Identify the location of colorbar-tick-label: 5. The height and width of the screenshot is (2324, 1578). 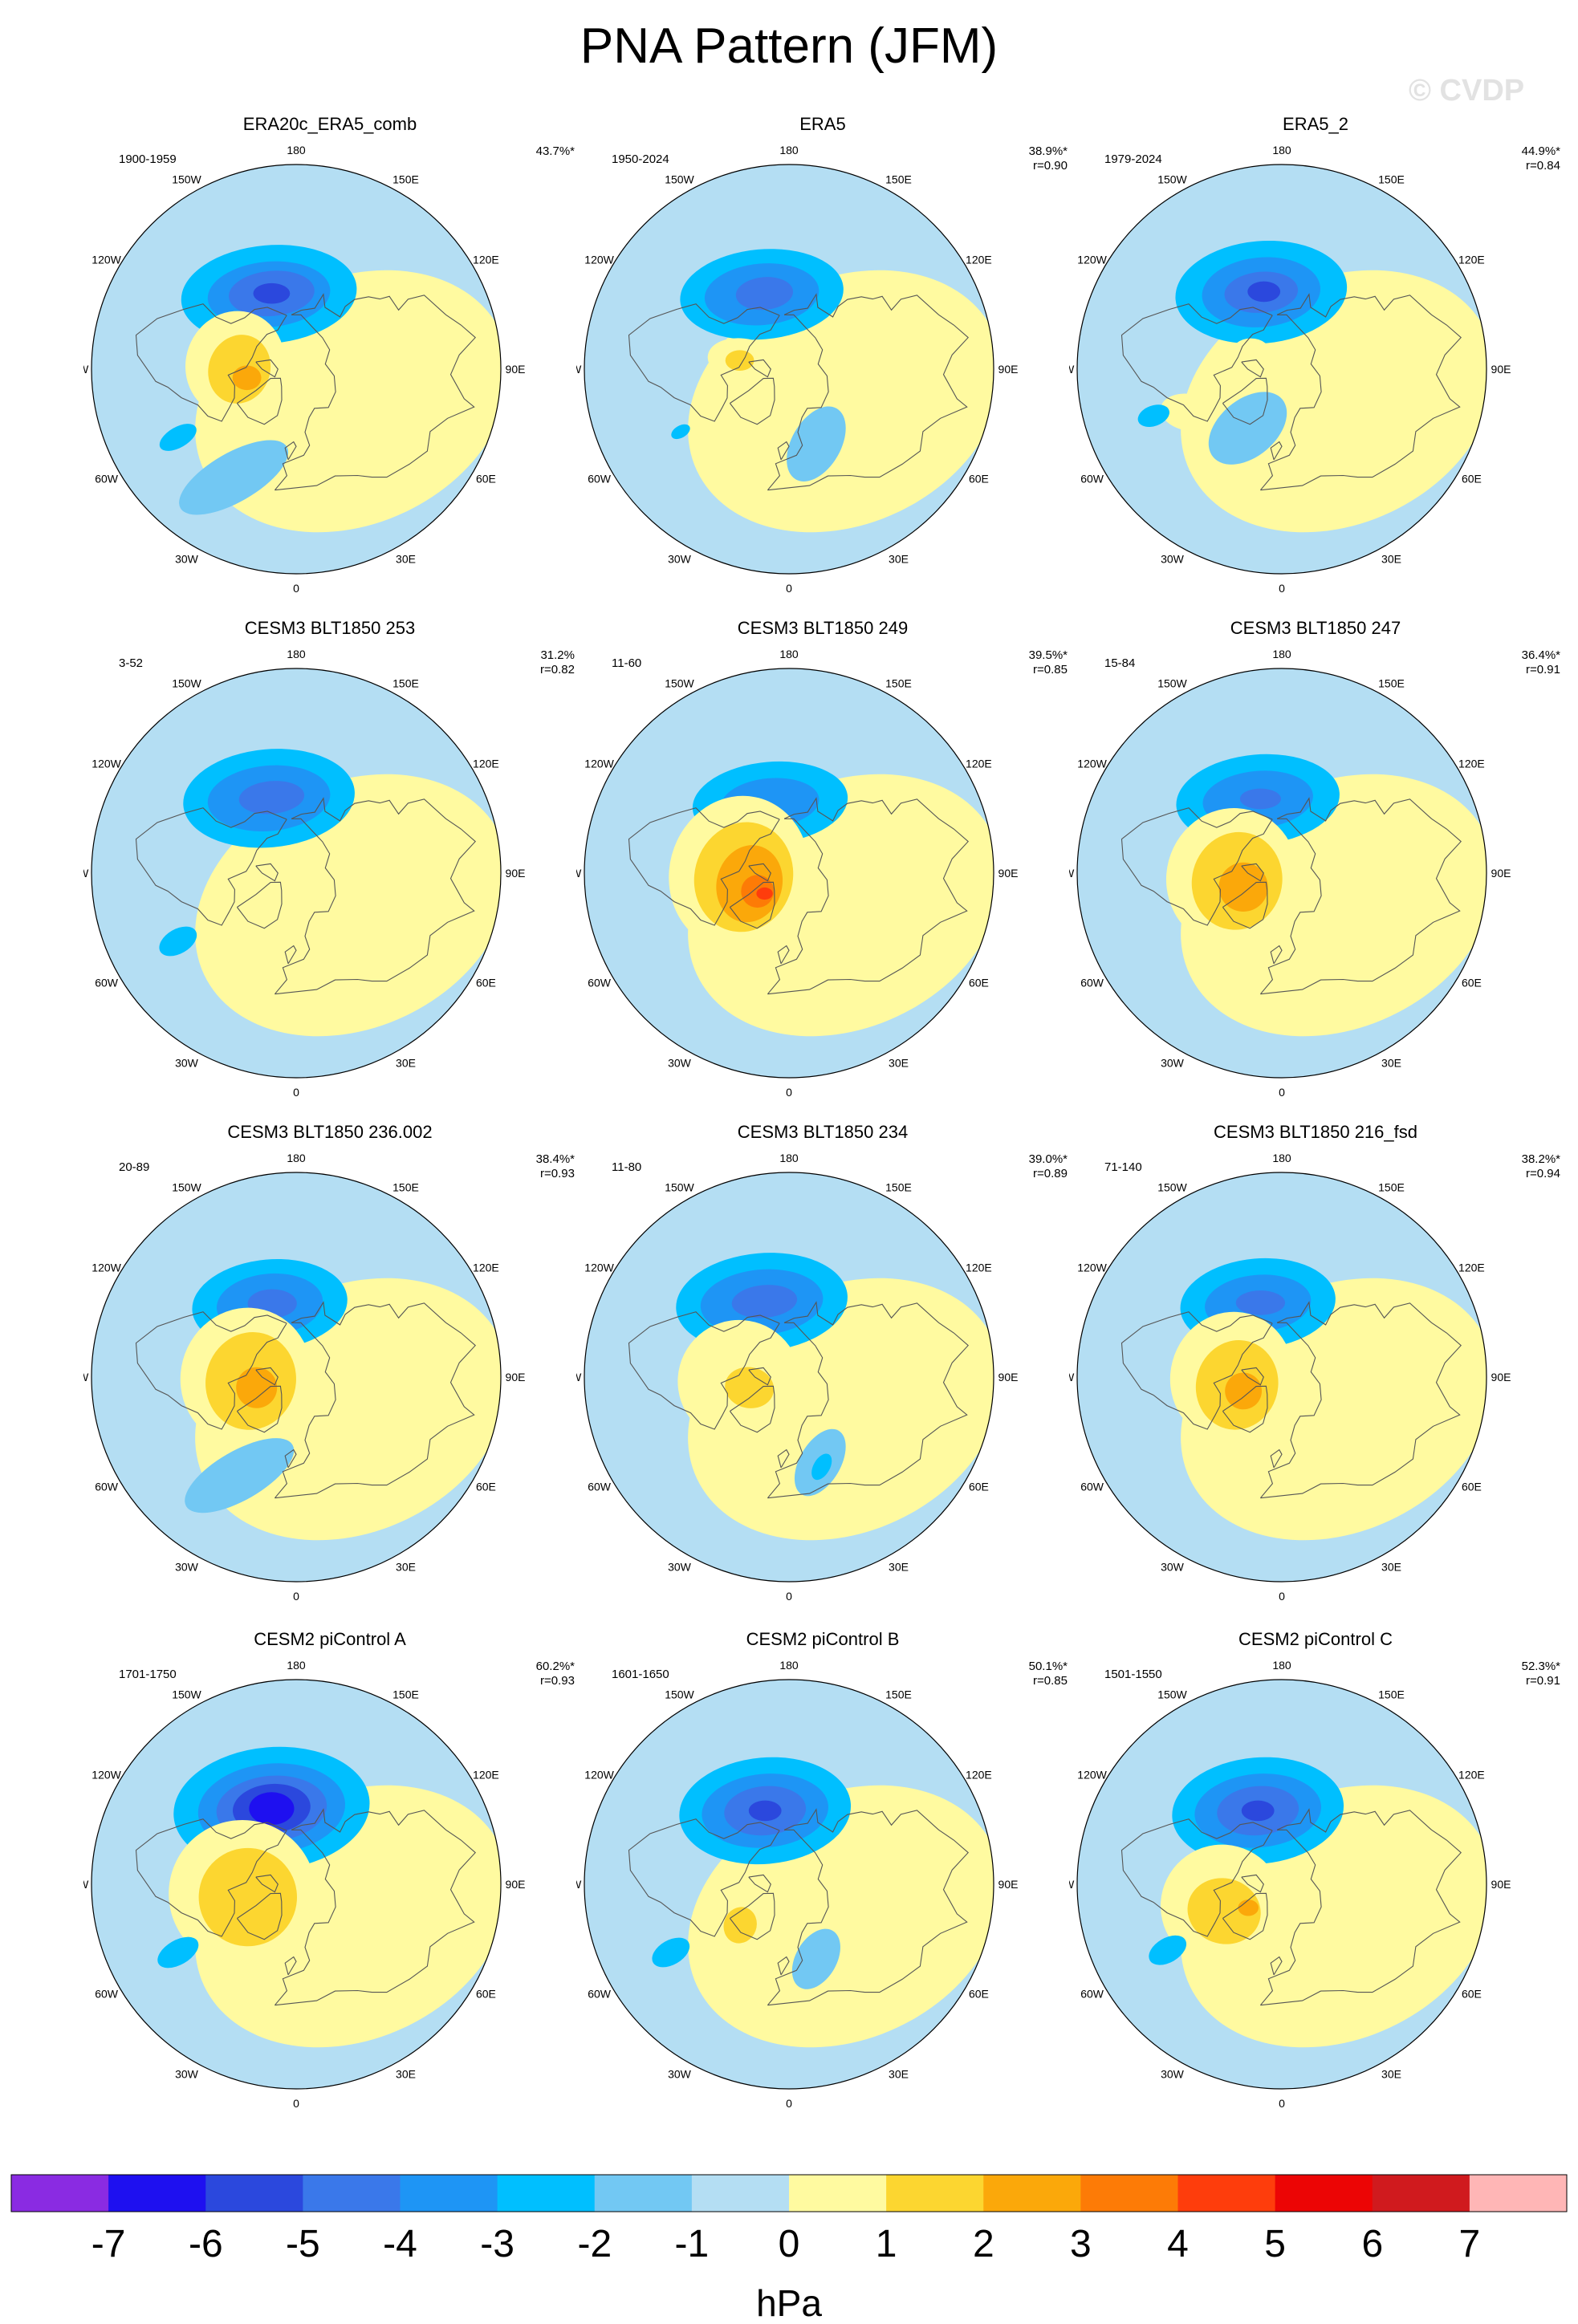
(1275, 2244).